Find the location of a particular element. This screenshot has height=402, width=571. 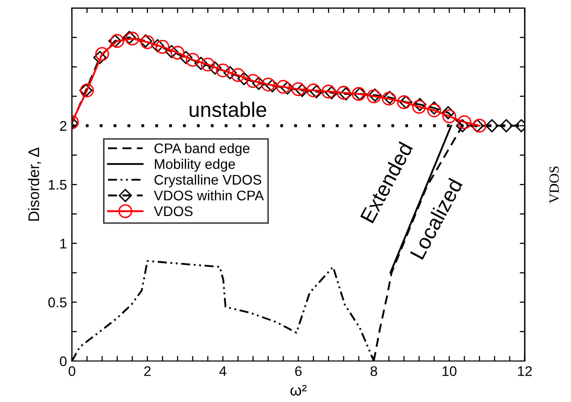

x-axis-title: ω² is located at coordinates (298, 390).